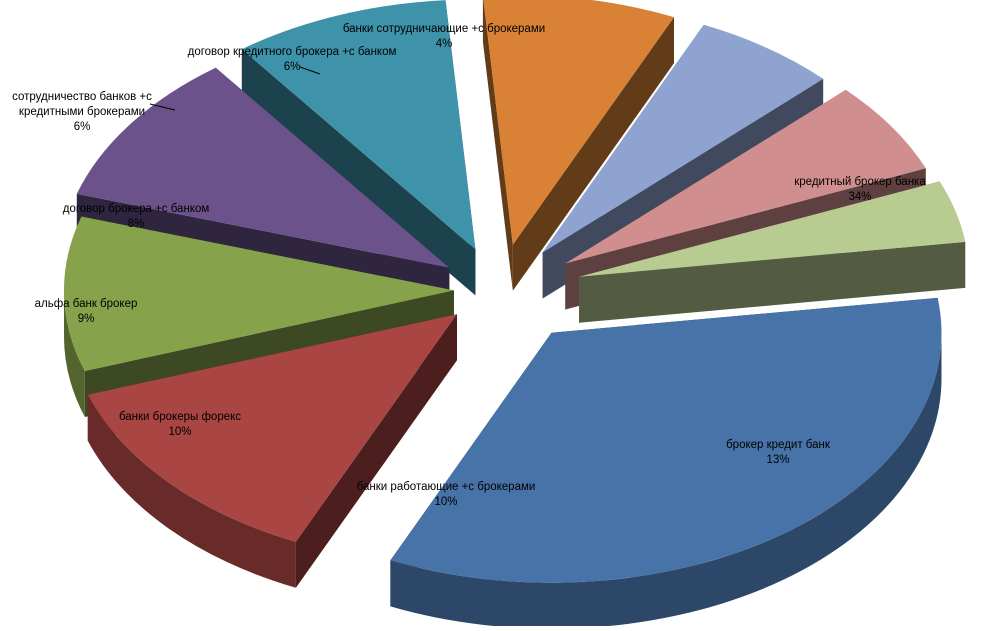 This screenshot has width=992, height=631. Describe the element at coordinates (860, 182) in the screenshot. I see `slice-label-name: кредитный брокер банка` at that location.